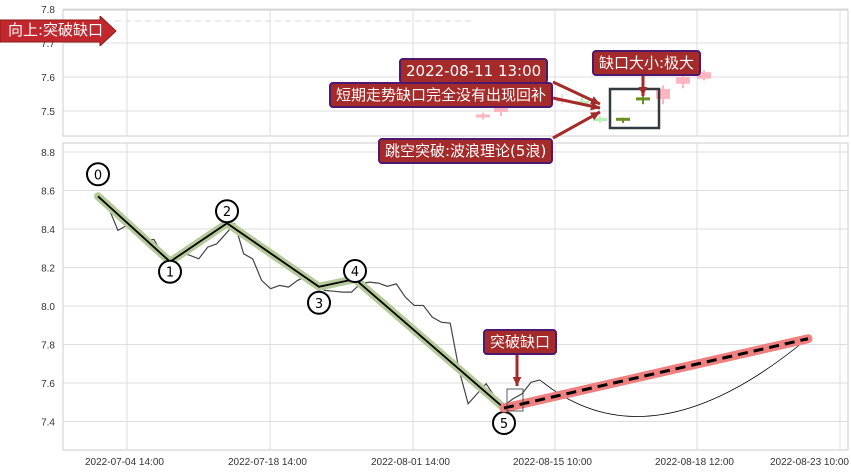 Image resolution: width=851 pixels, height=473 pixels. I want to click on arrow-shape-icon, so click(58, 31).